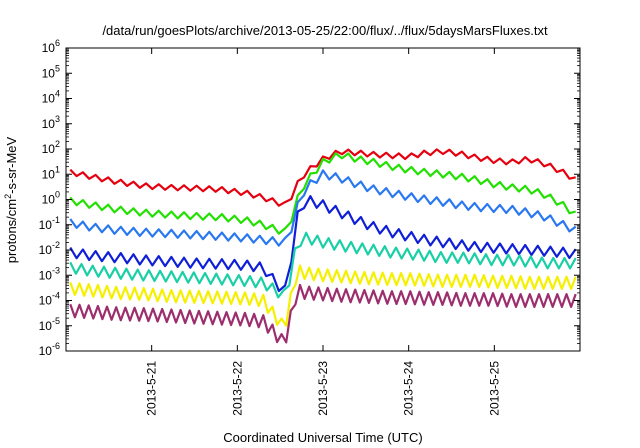 The image size is (640, 448). What do you see at coordinates (322, 437) in the screenshot?
I see `x-axis-label: Coordinated Universal Time (UTC)` at bounding box center [322, 437].